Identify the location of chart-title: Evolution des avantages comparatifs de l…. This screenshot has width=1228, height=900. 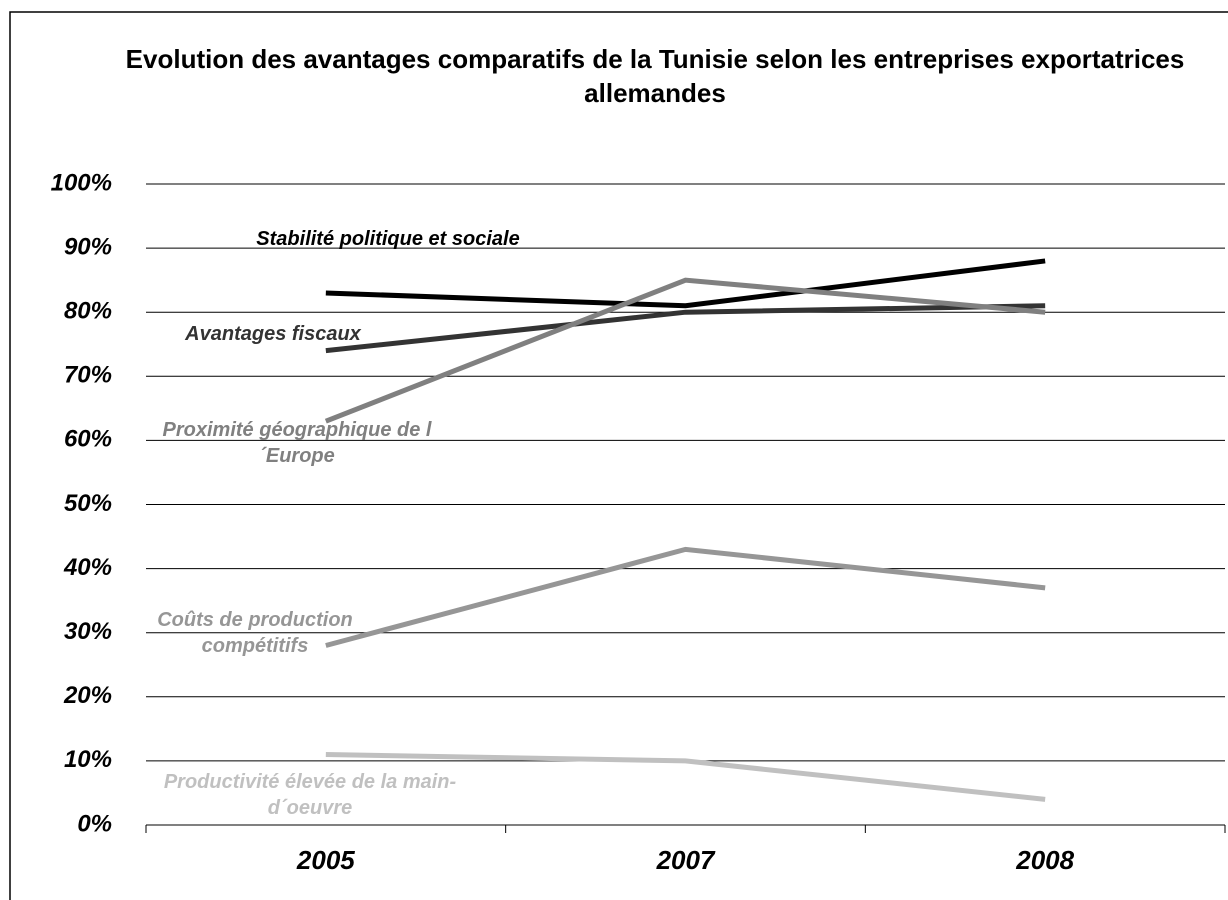
(655, 76).